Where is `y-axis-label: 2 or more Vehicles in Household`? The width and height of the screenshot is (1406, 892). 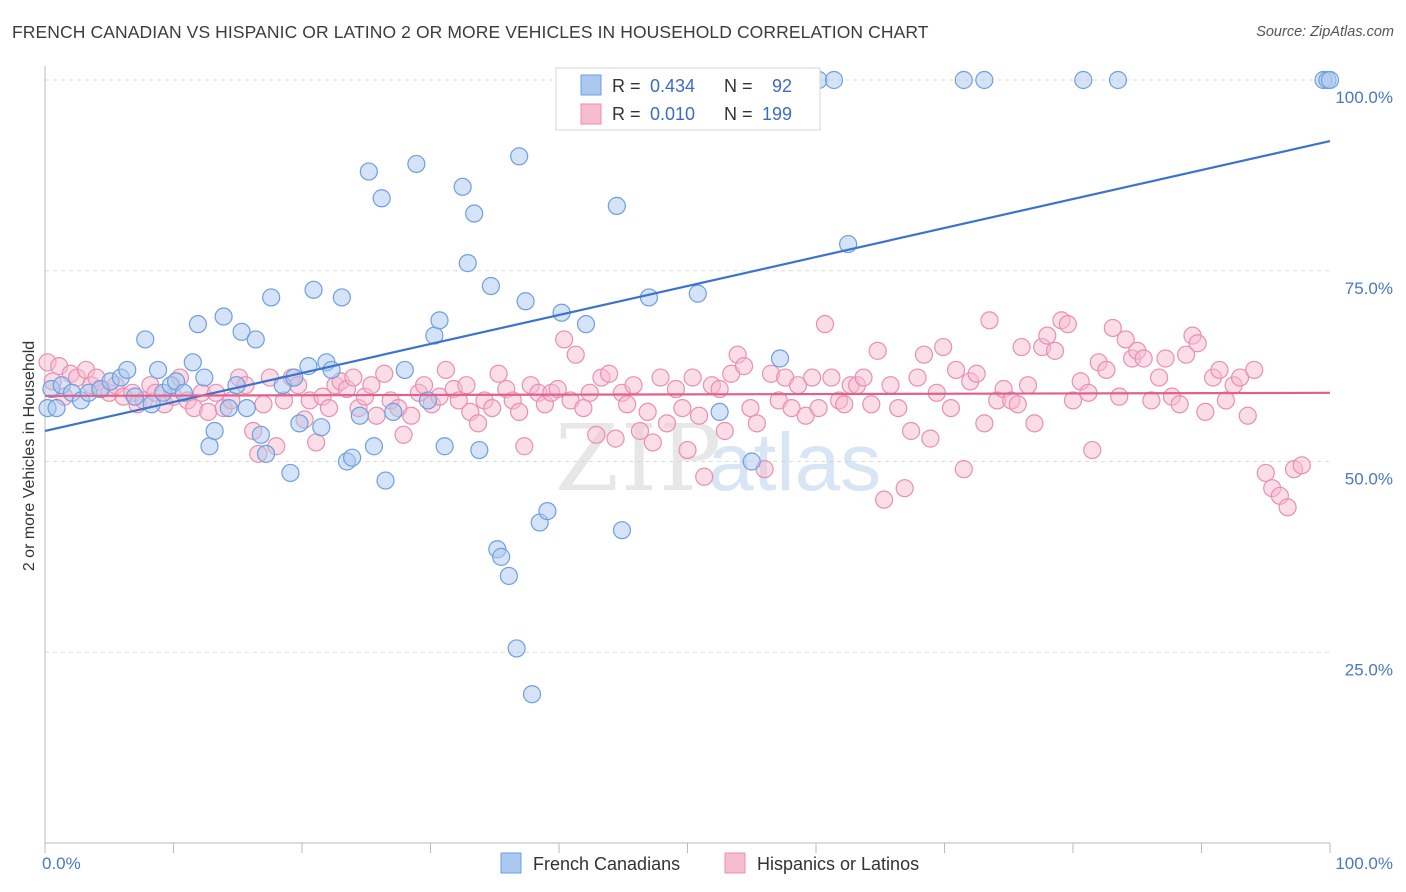 y-axis-label: 2 or more Vehicles in Household is located at coordinates (29, 456).